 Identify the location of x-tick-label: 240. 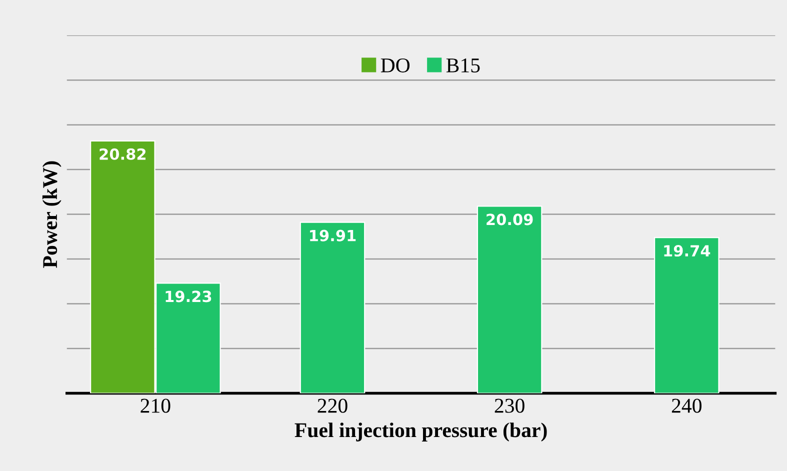
(687, 405).